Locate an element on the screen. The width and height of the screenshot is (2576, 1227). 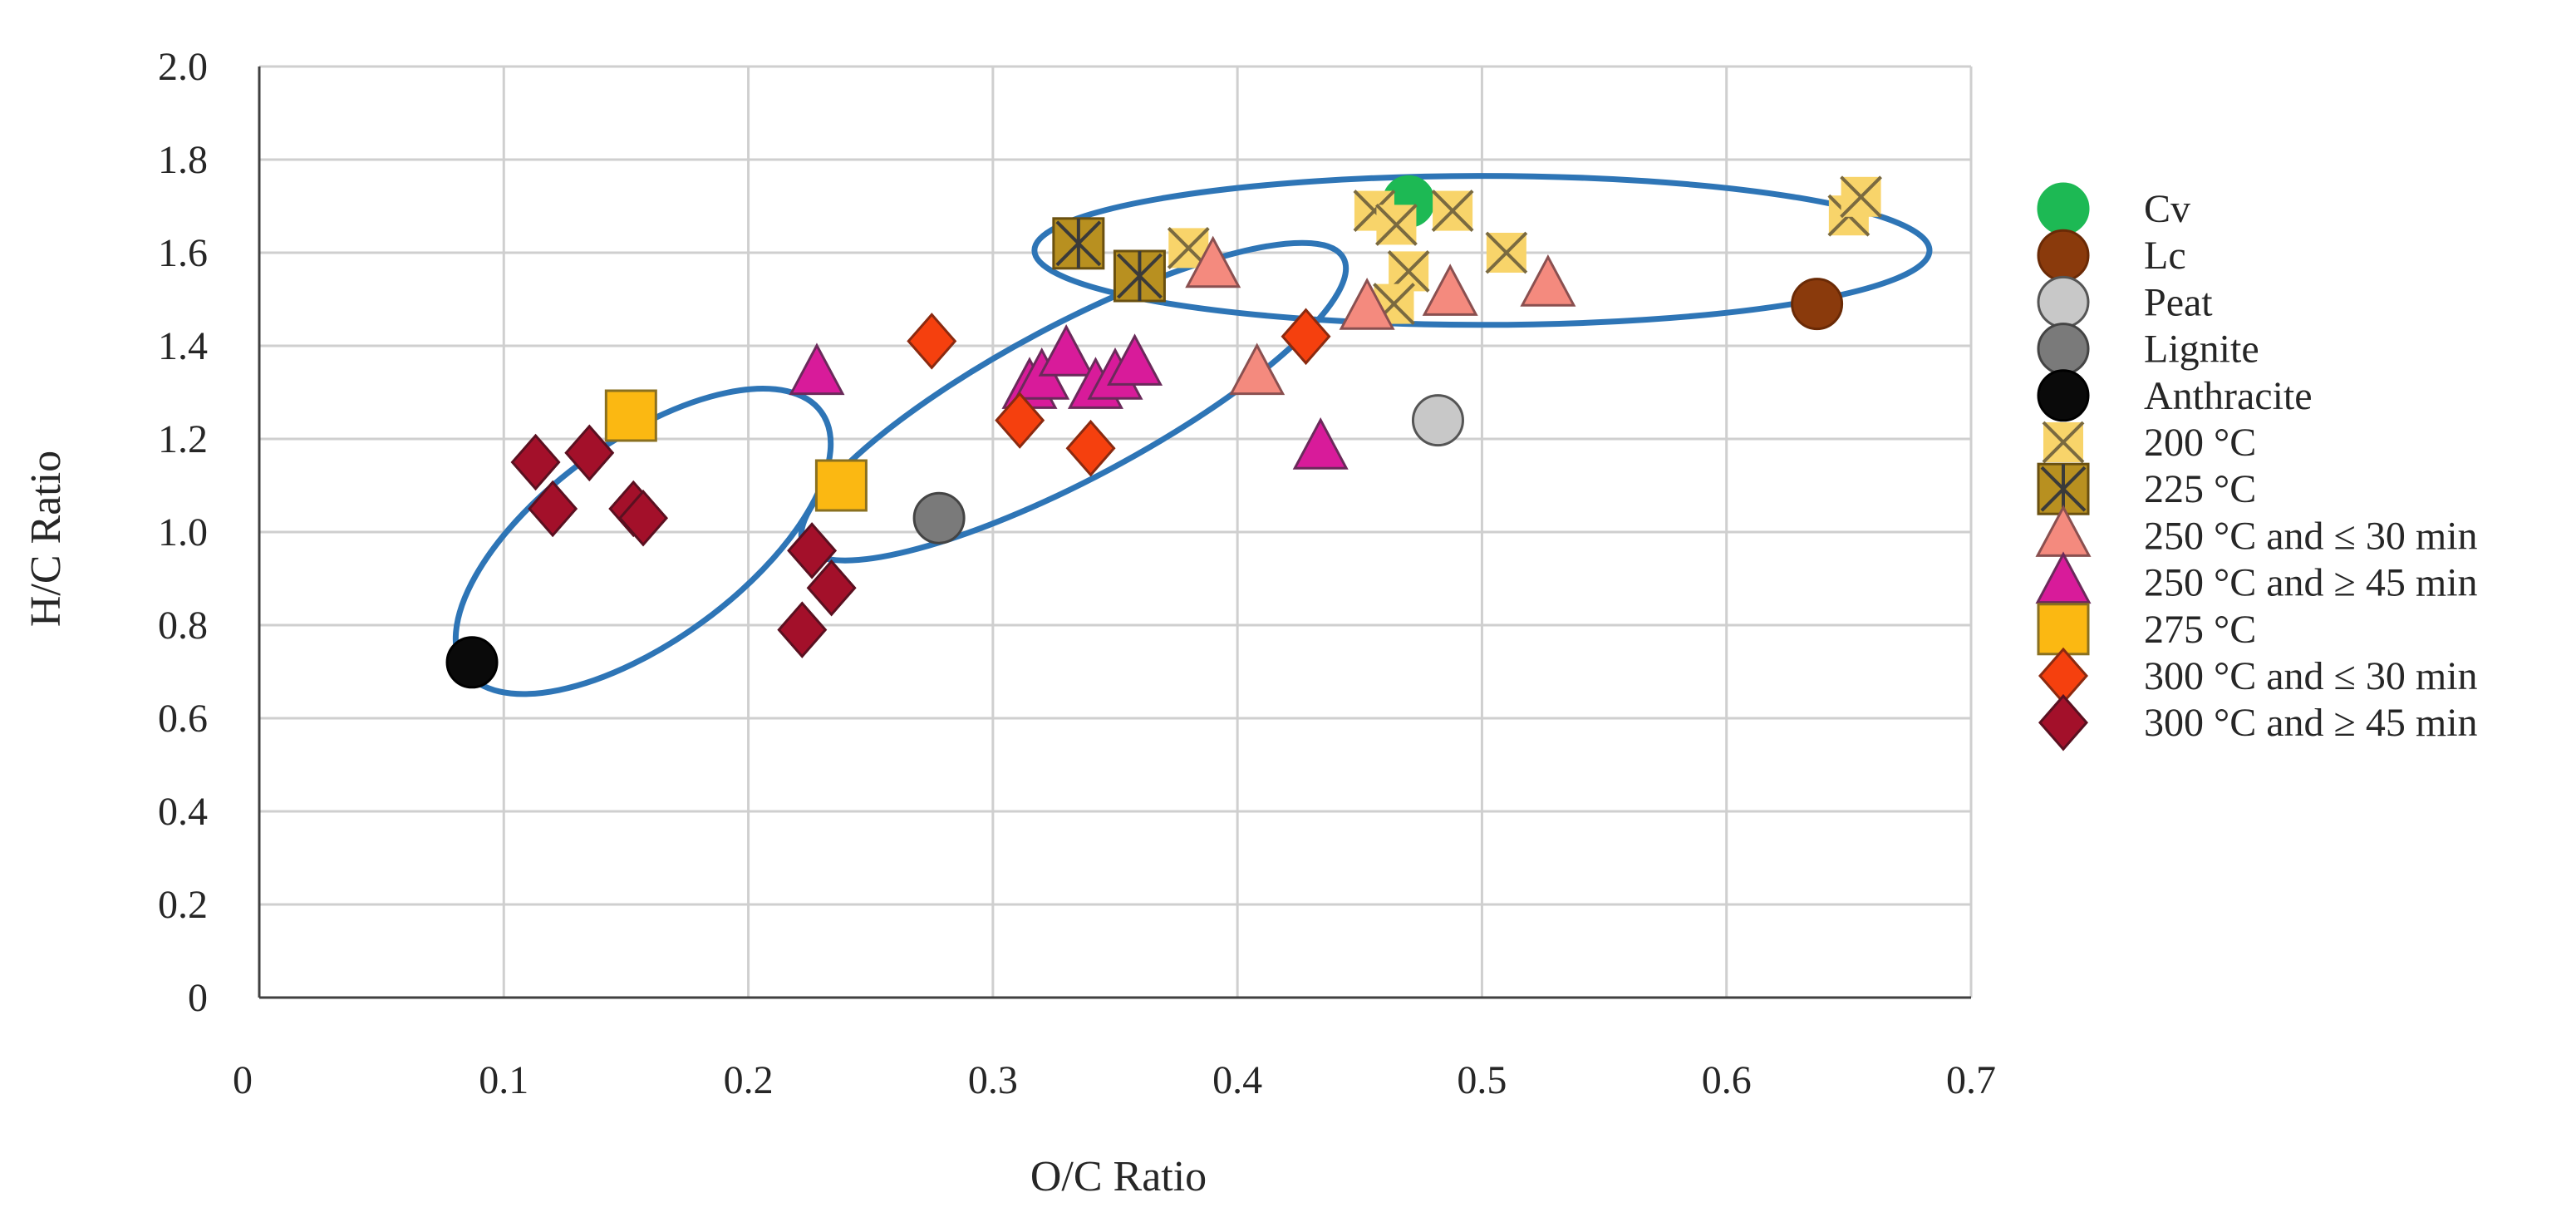
legend-marker-200-c is located at coordinates (2063, 442).